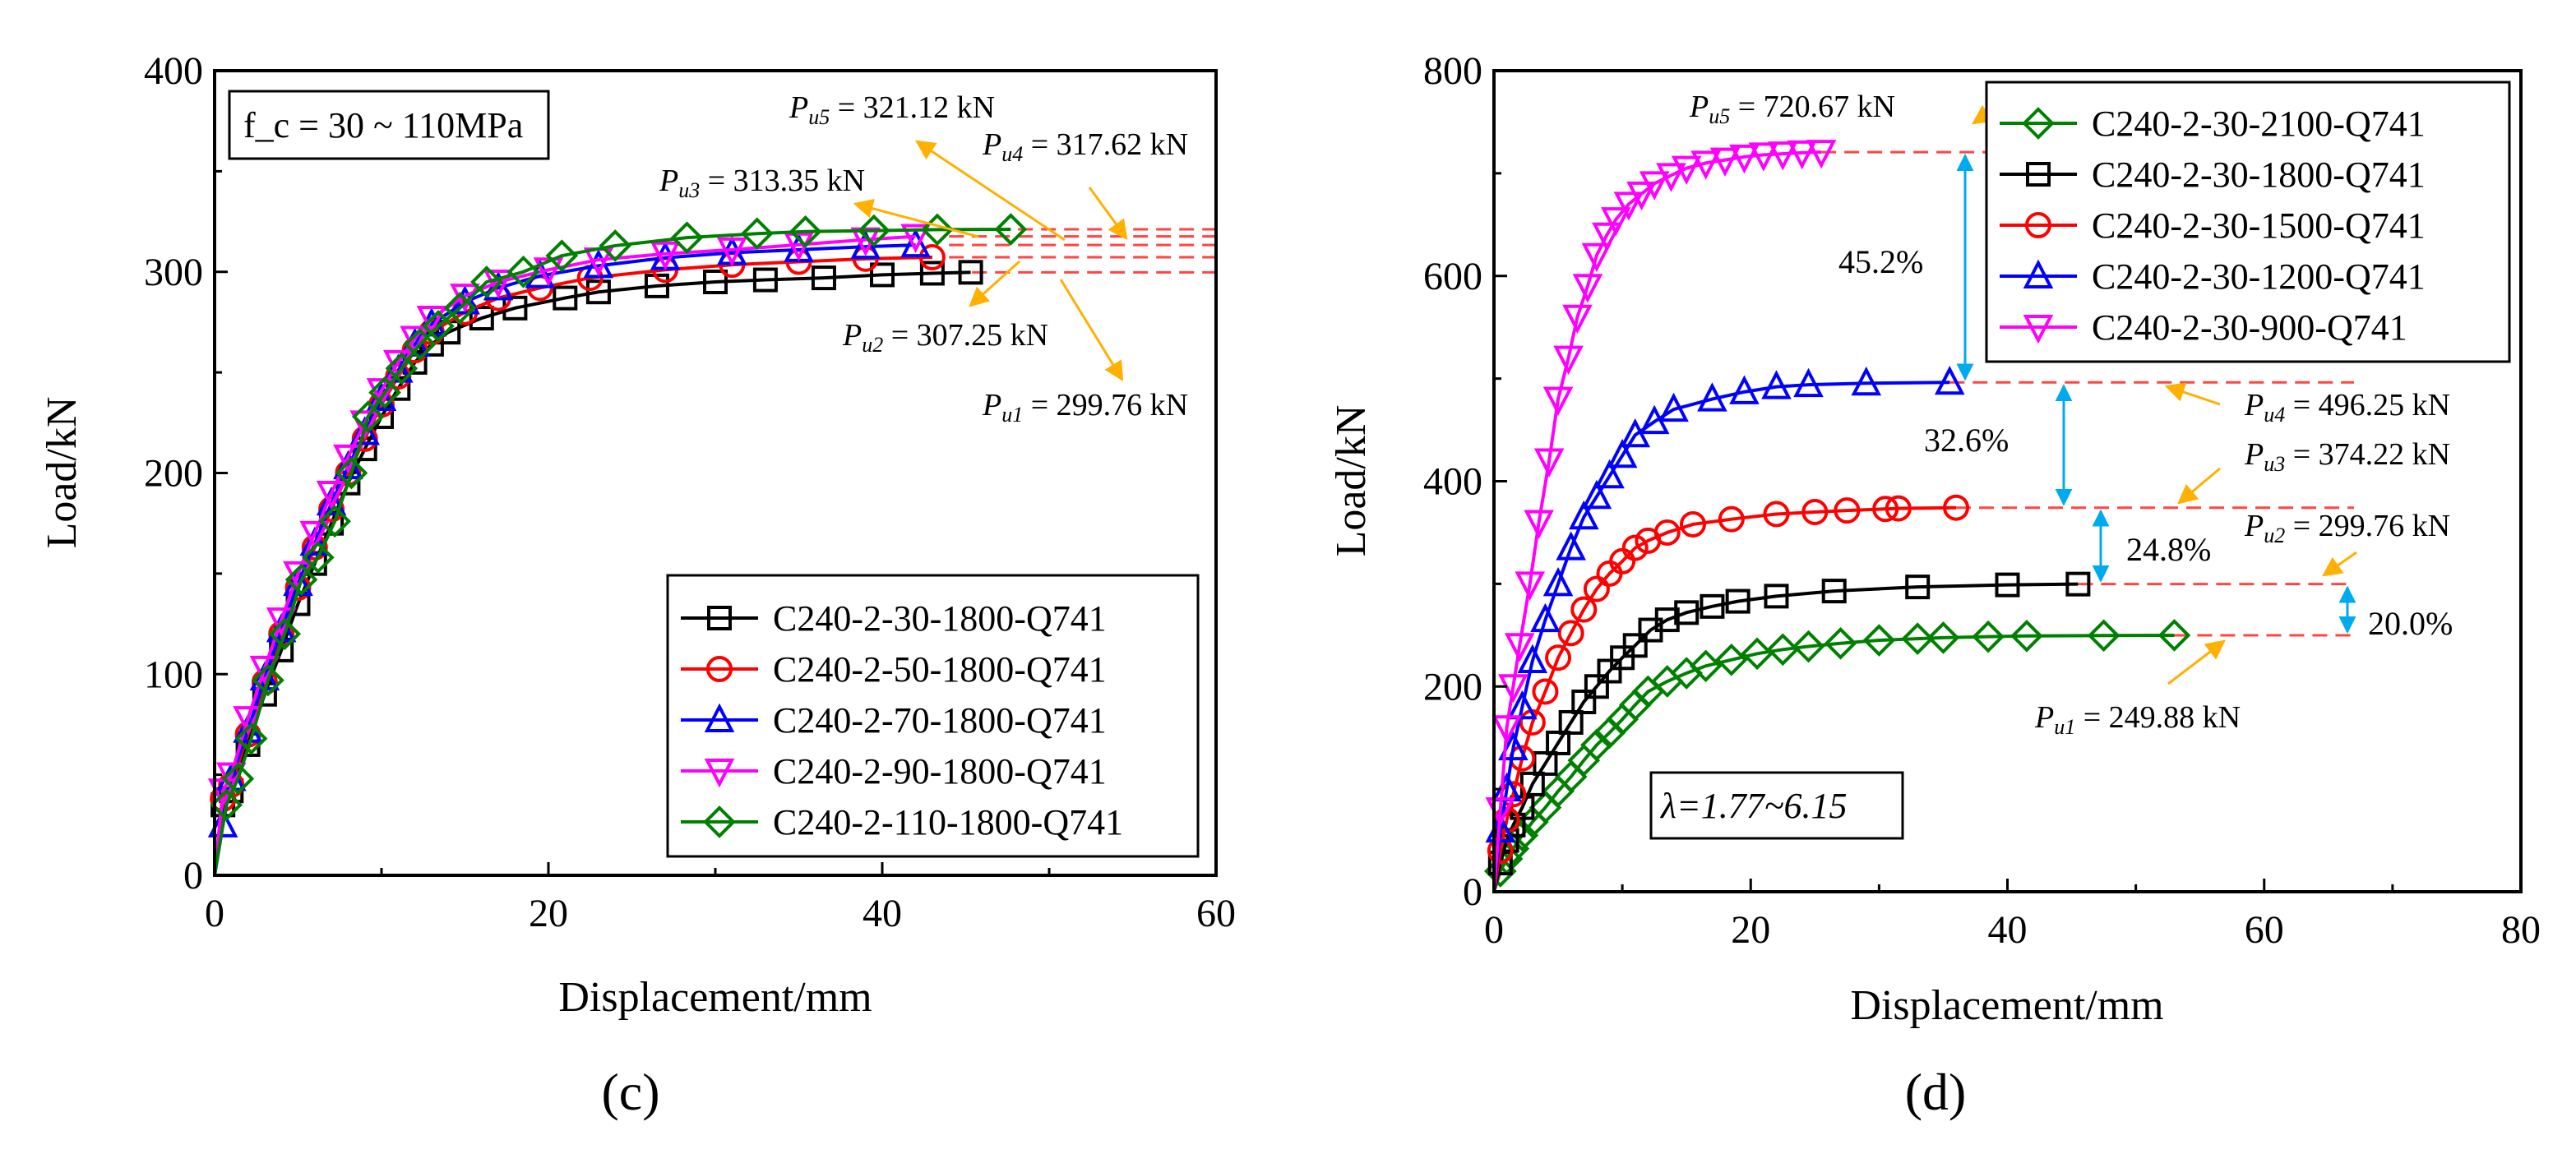 The width and height of the screenshot is (2576, 1149). I want to click on x-tick-label: 40, so click(2008, 930).